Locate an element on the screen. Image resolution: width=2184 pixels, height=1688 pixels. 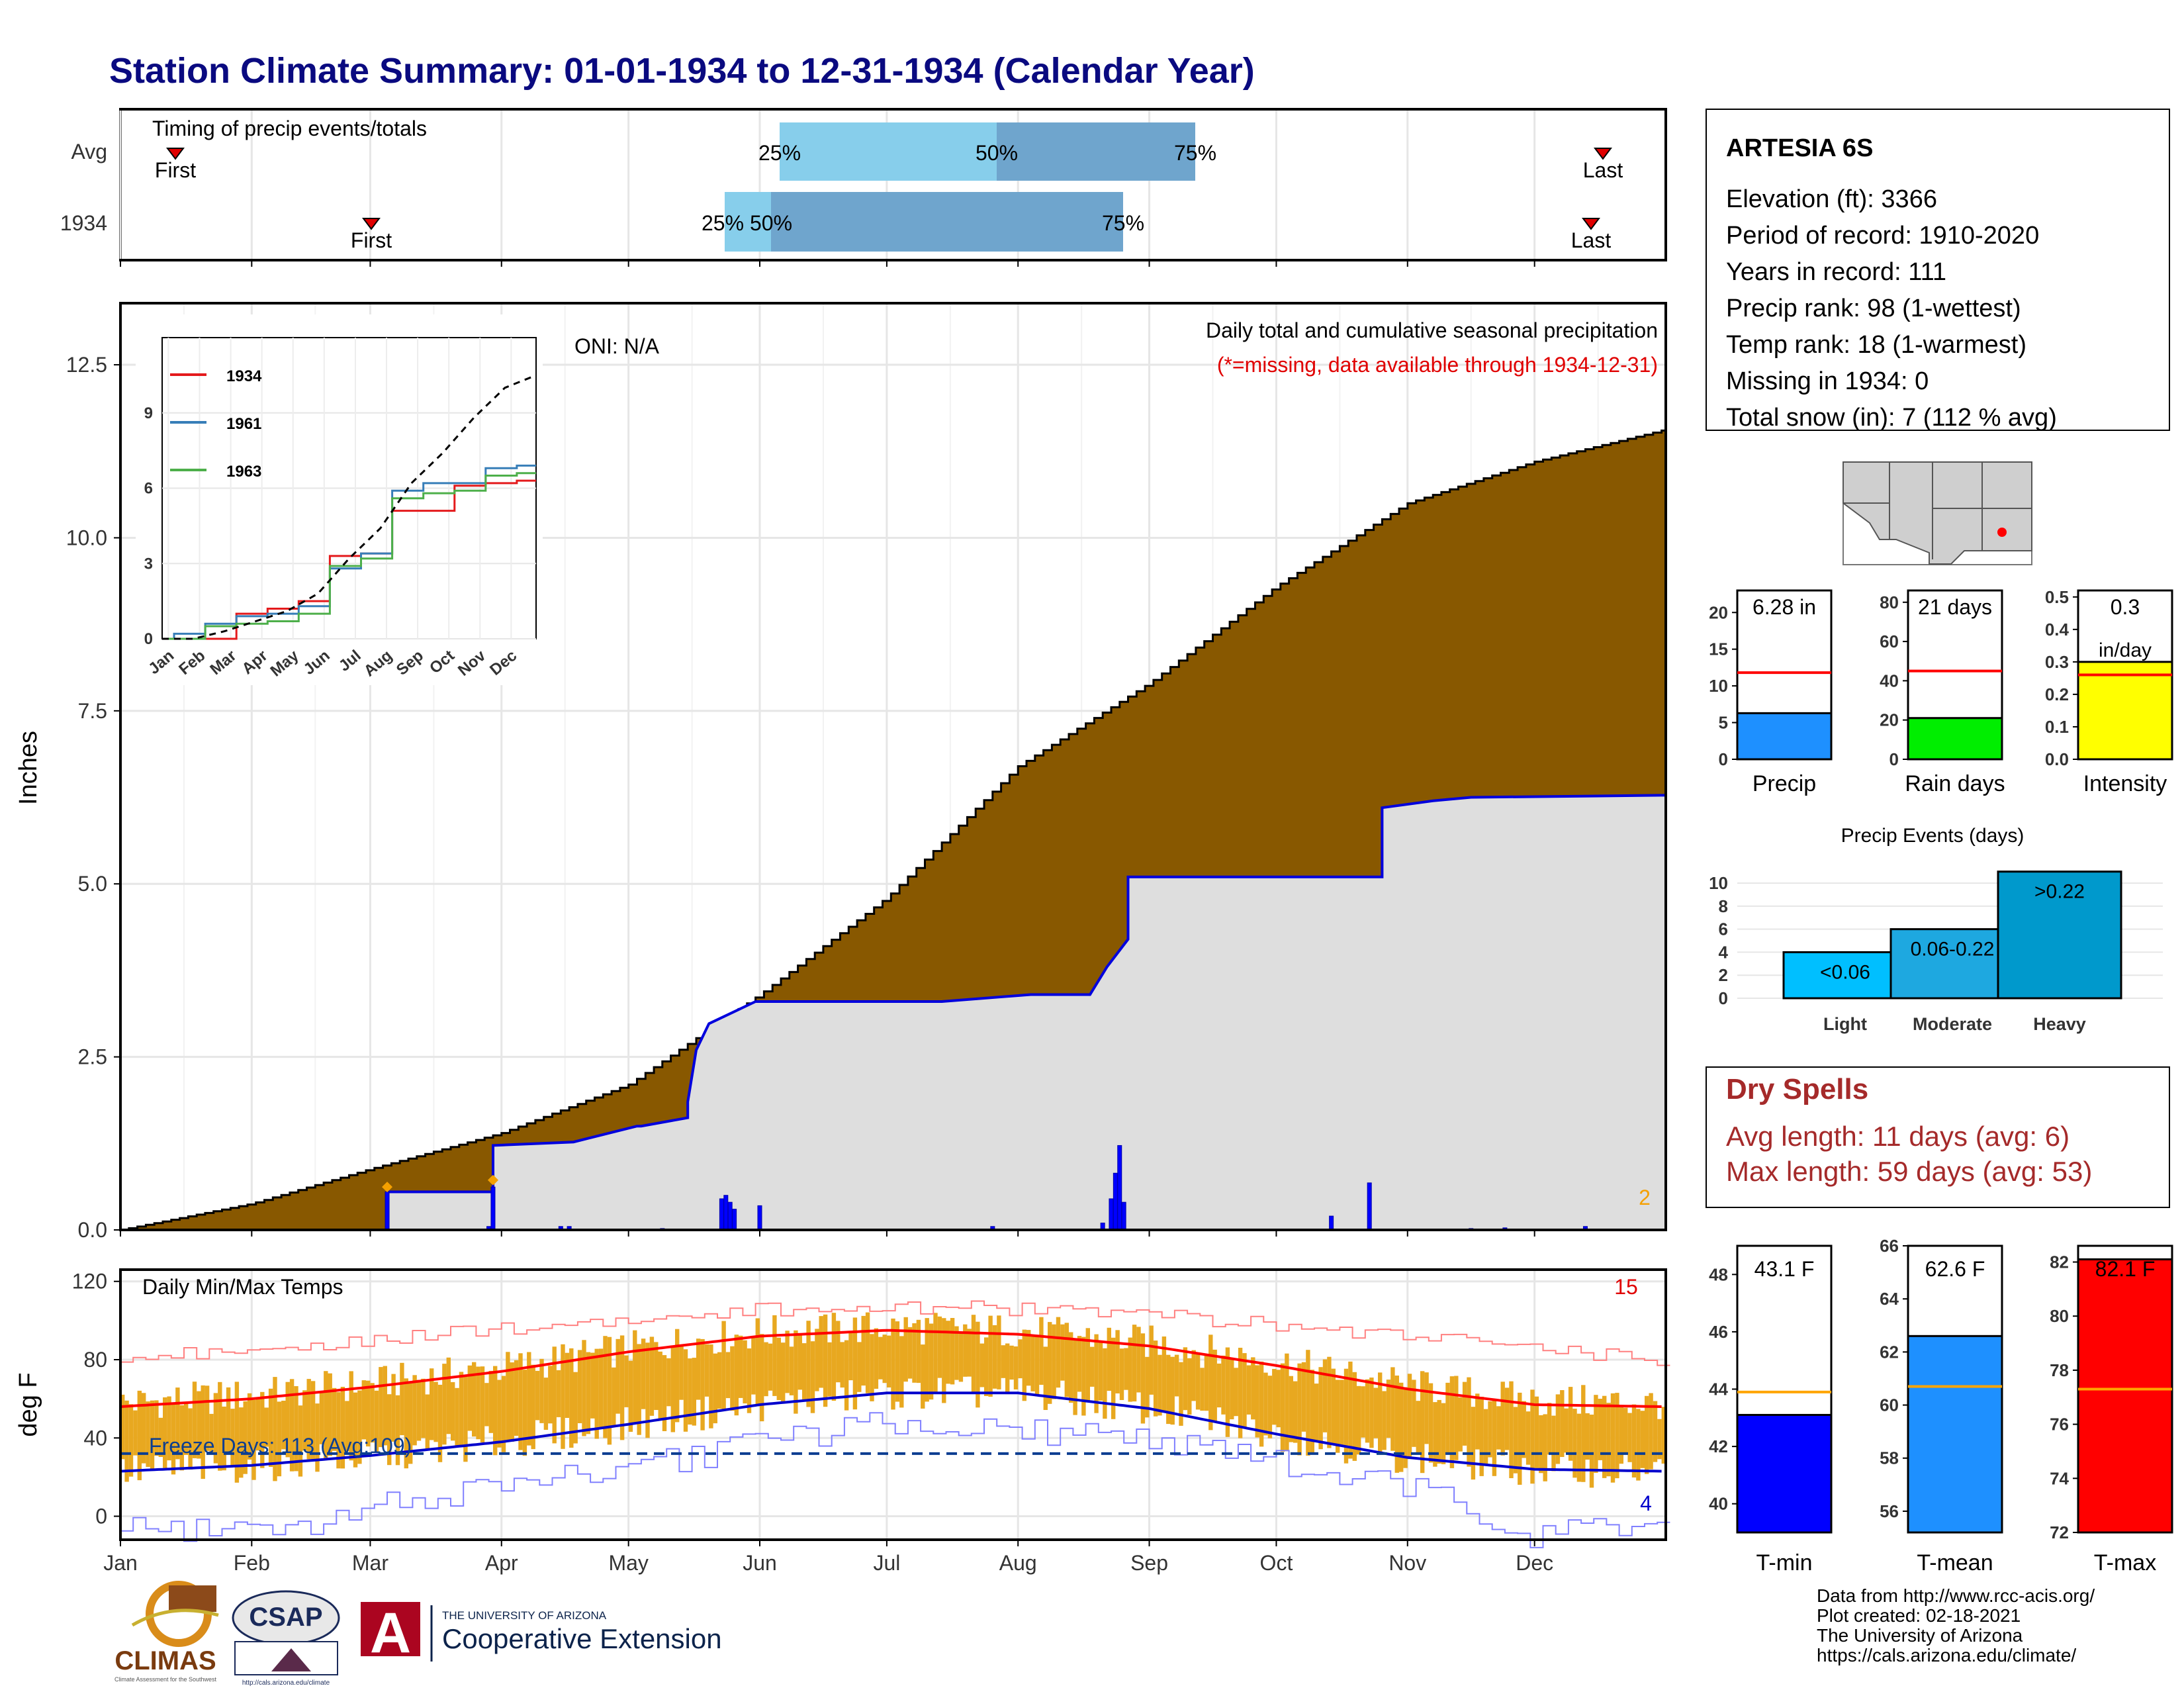
precip-y-ticks: 0.0 2.5 5.0 7.5 10.0 12.5 is located at coordinates (93, 797).